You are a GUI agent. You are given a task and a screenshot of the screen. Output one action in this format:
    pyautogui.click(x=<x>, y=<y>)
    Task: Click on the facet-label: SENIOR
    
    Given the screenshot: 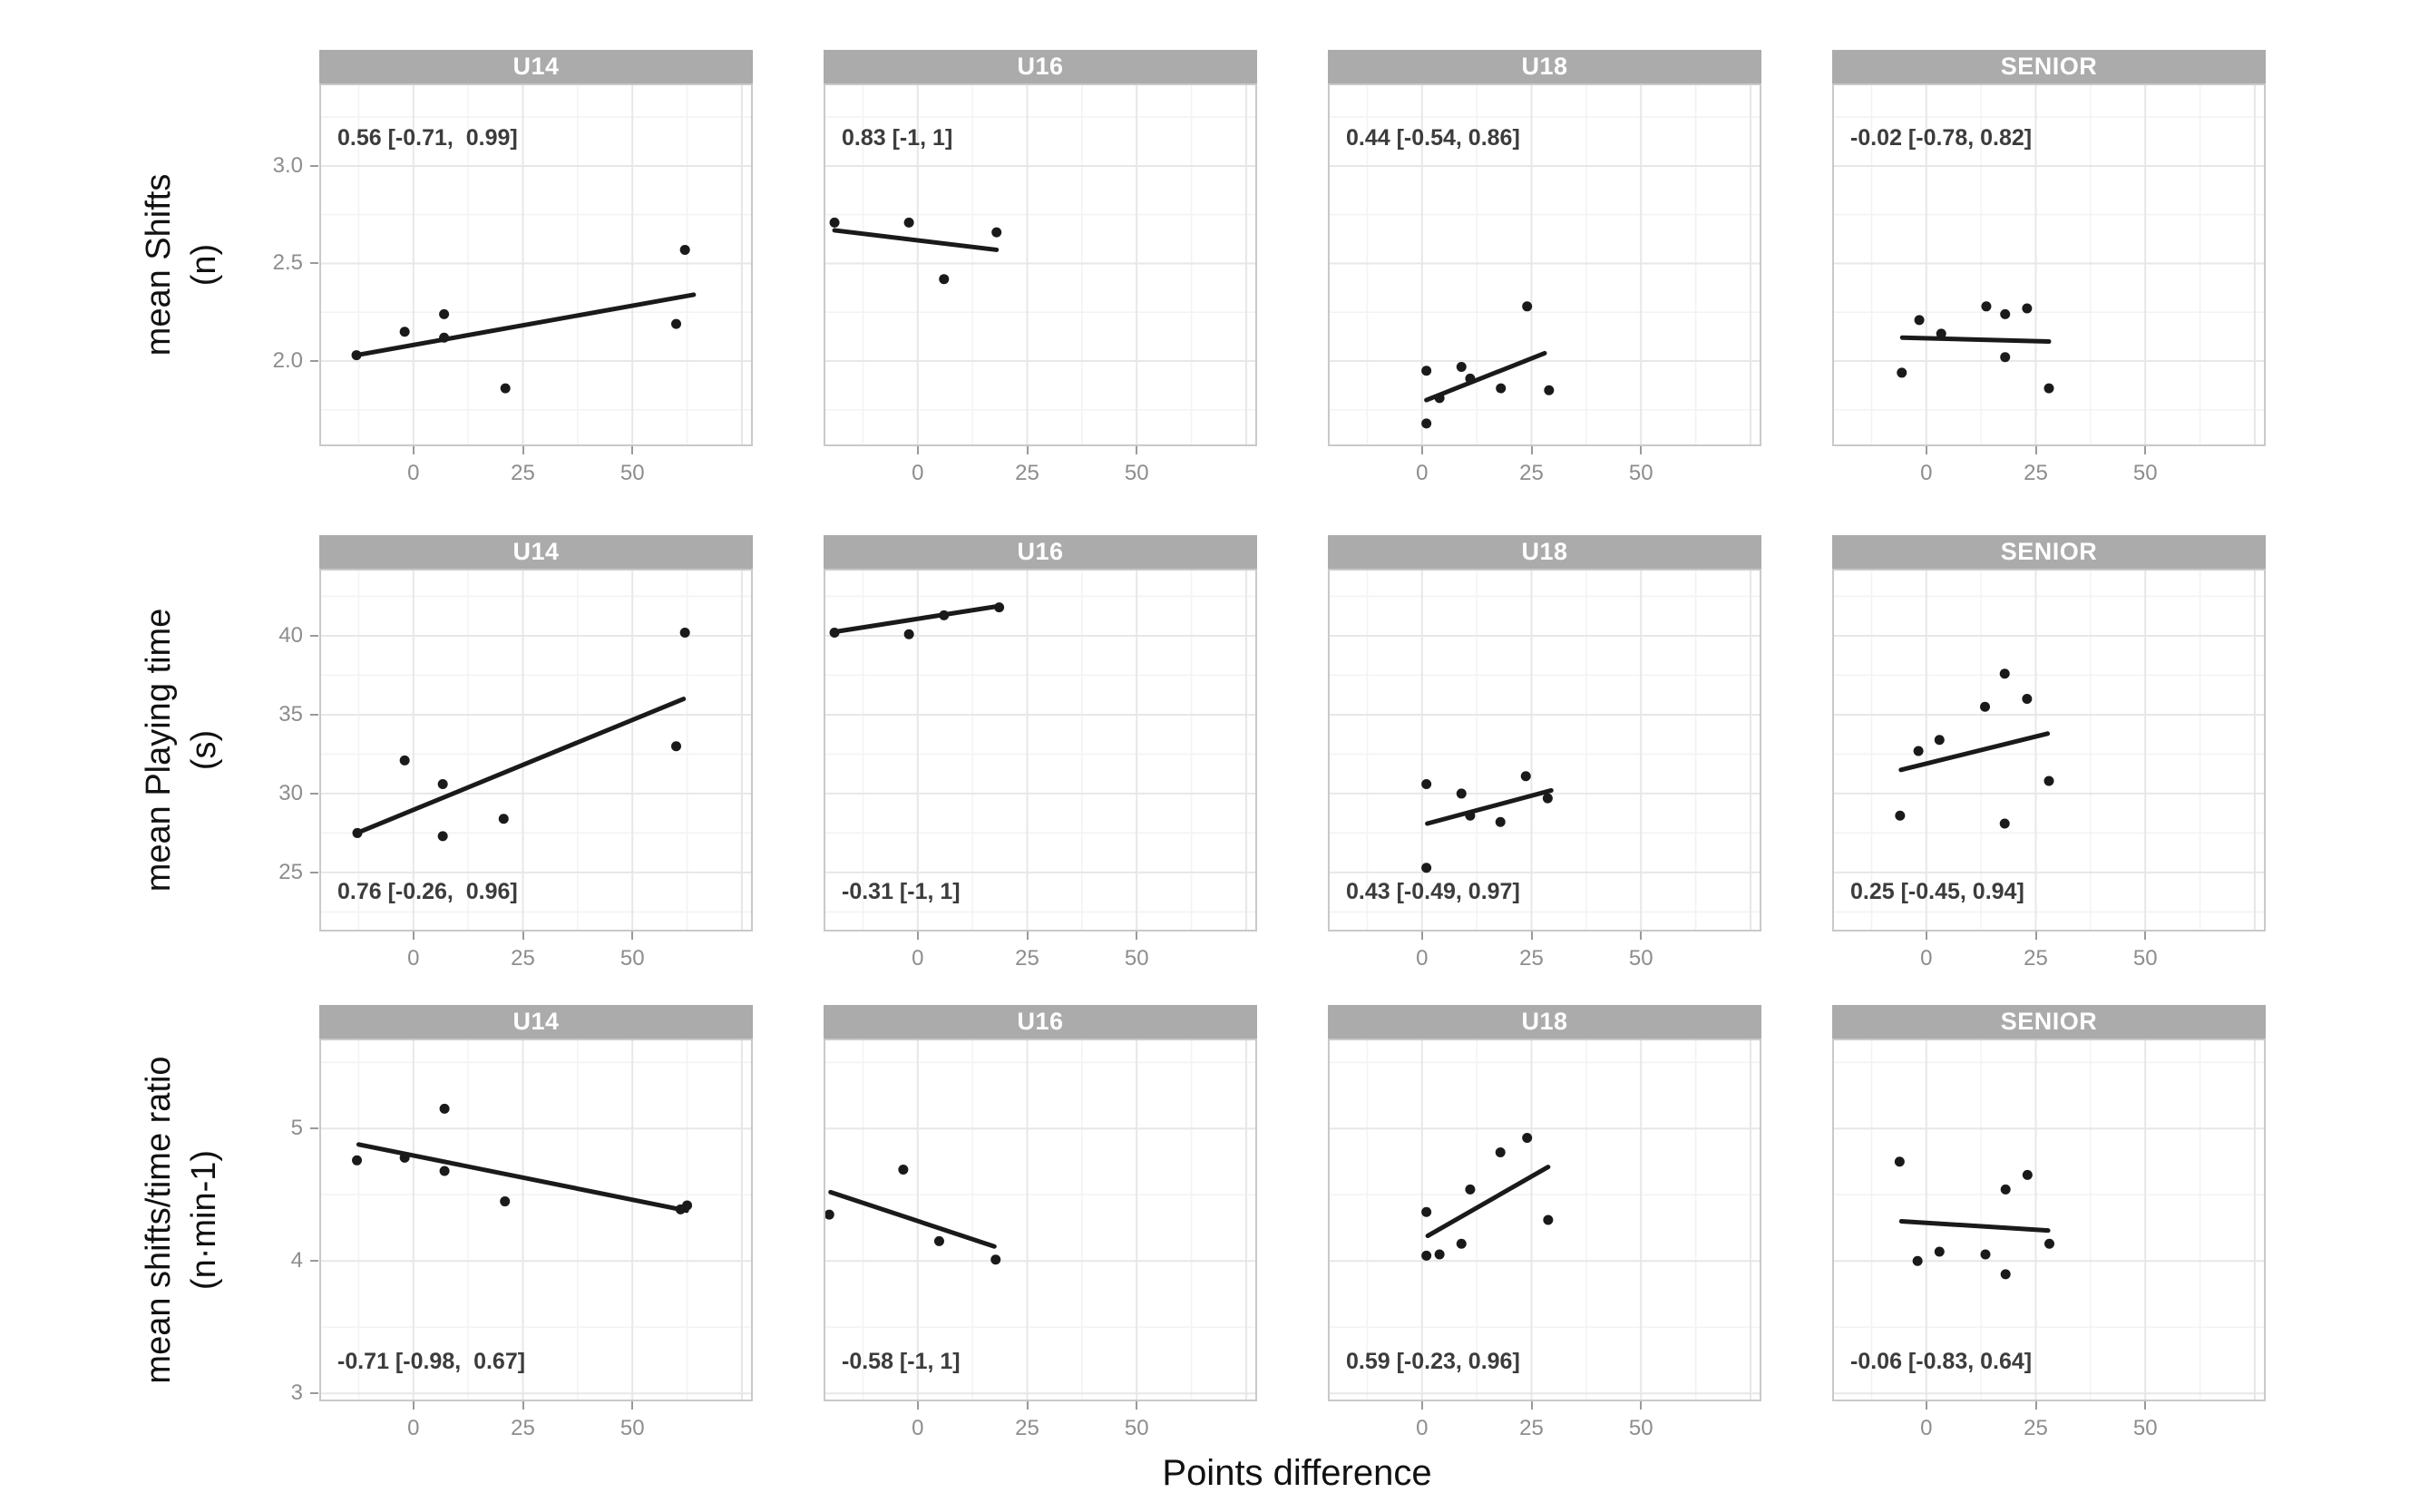 What is the action you would take?
    pyautogui.click(x=2049, y=66)
    